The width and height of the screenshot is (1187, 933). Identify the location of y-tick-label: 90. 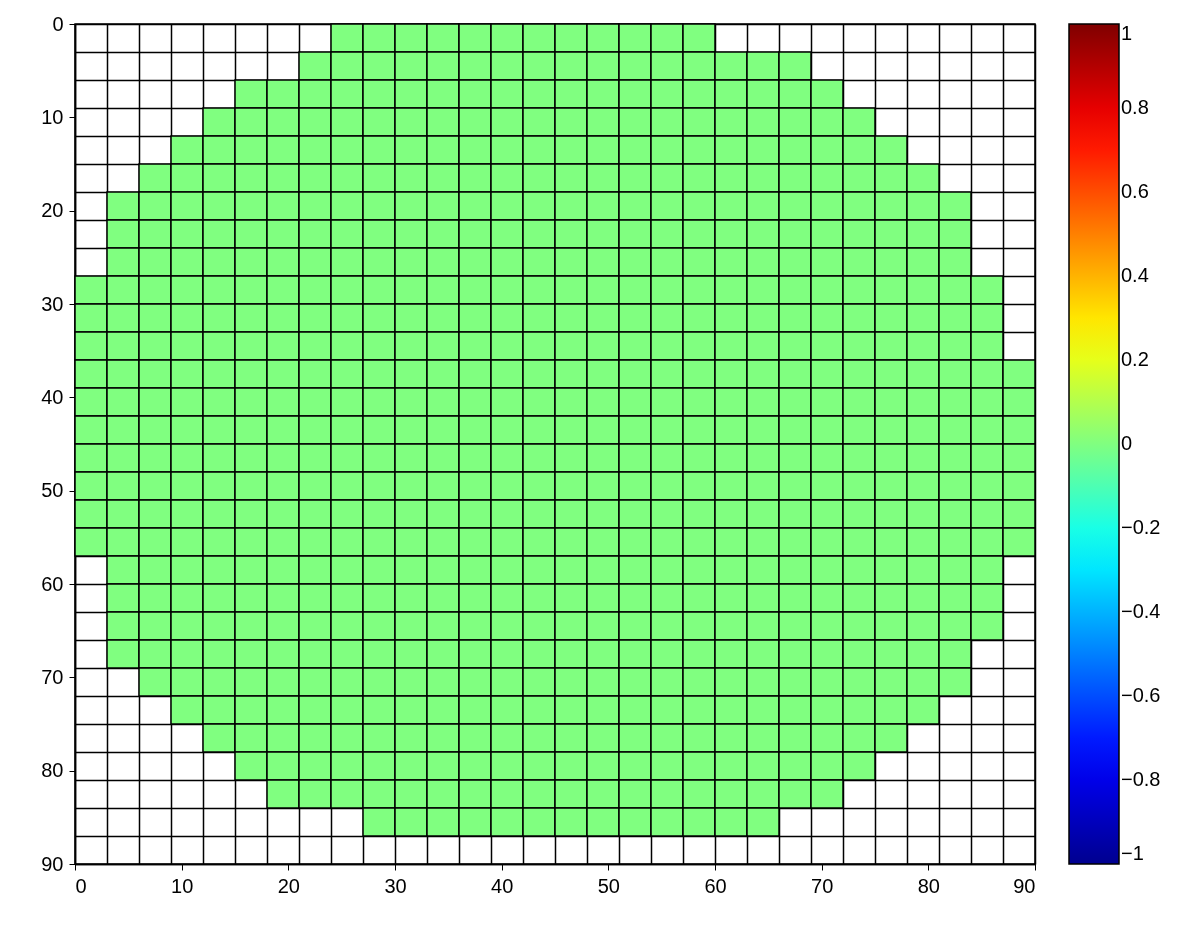
(52, 863).